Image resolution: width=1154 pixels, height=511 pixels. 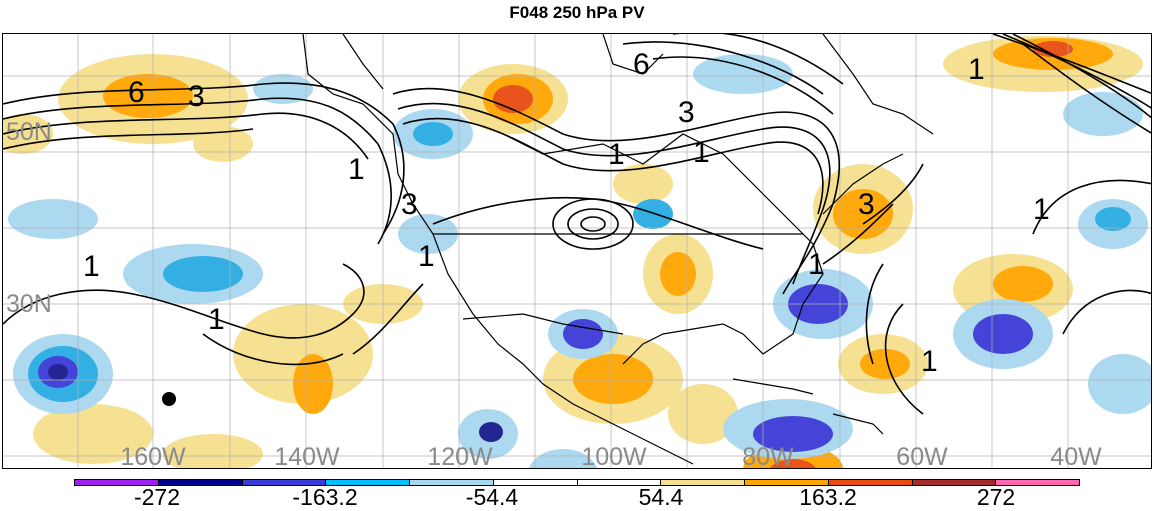 I want to click on lon-label-100w: 100W, so click(x=614, y=457).